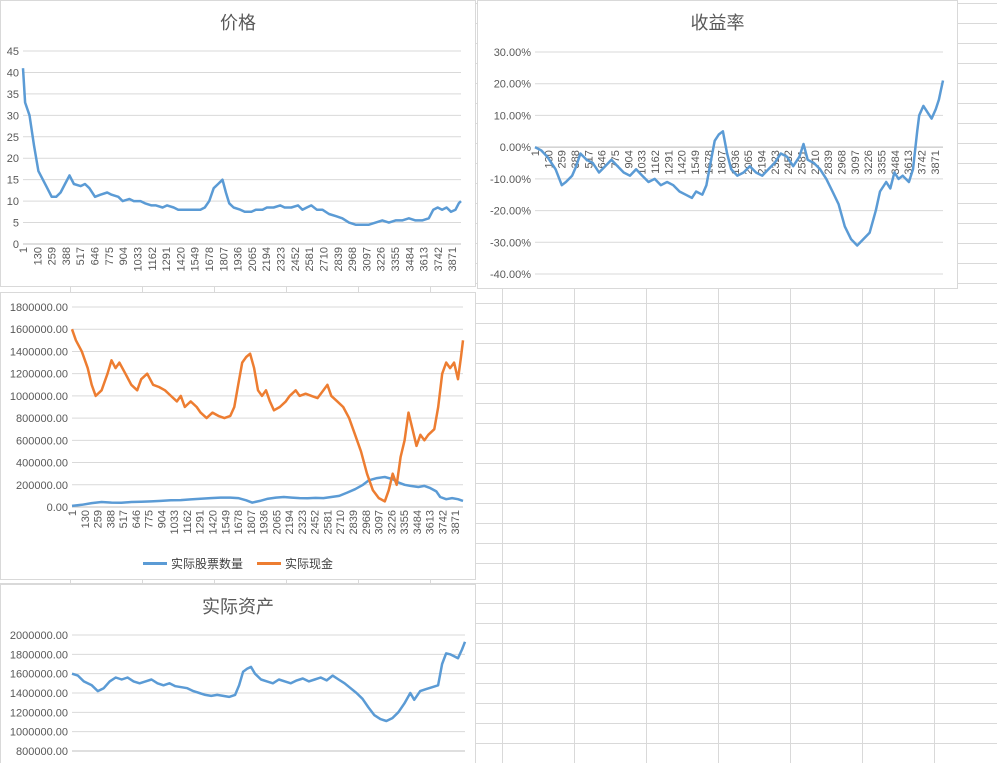  Describe the element at coordinates (207, 564) in the screenshot. I see `legend-label: 实际股票数量` at that location.